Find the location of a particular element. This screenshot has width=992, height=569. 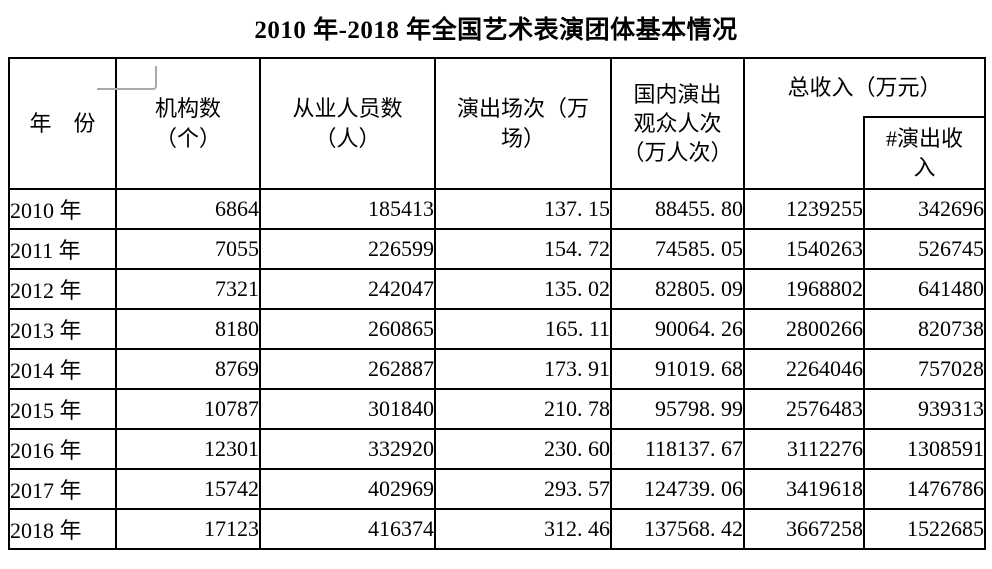

cell-audience: 137568. 42 is located at coordinates (677, 529).